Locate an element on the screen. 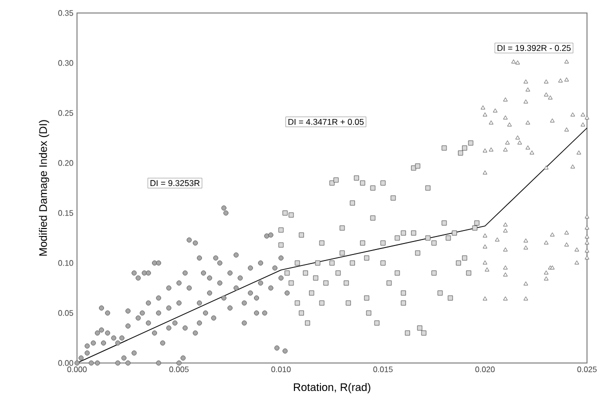 This screenshot has height=418, width=603. y-axis-title: Modified Damage Index (DI) is located at coordinates (44, 188).